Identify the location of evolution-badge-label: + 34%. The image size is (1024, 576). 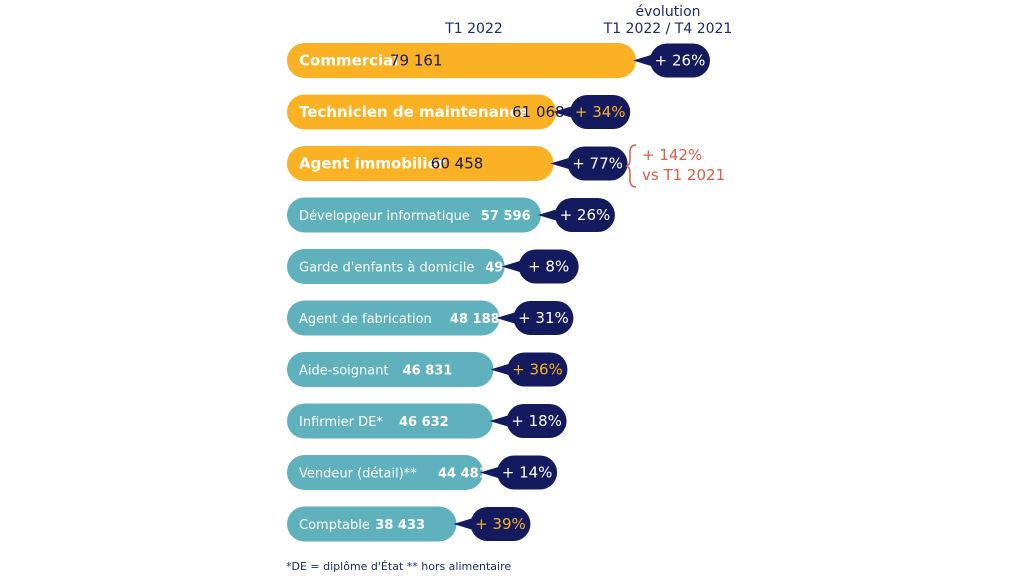
(600, 112).